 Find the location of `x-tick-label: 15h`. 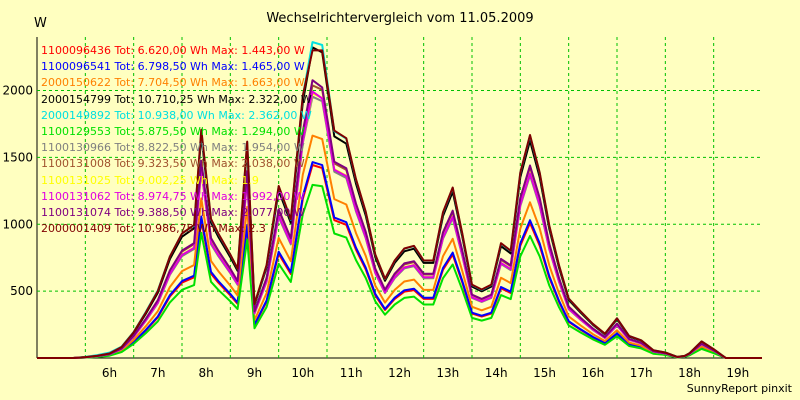

x-tick-label: 15h is located at coordinates (544, 373).